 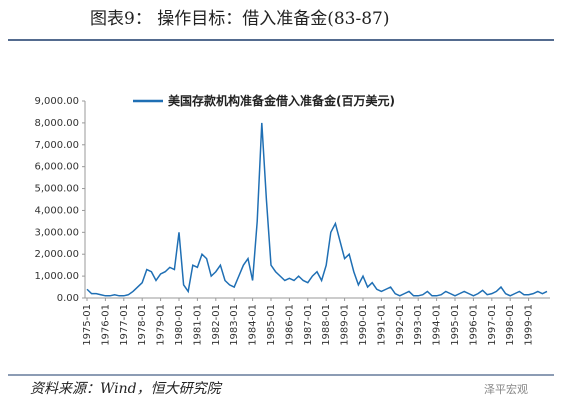 What do you see at coordinates (197, 325) in the screenshot?
I see `x-tick-label: 1981-01` at bounding box center [197, 325].